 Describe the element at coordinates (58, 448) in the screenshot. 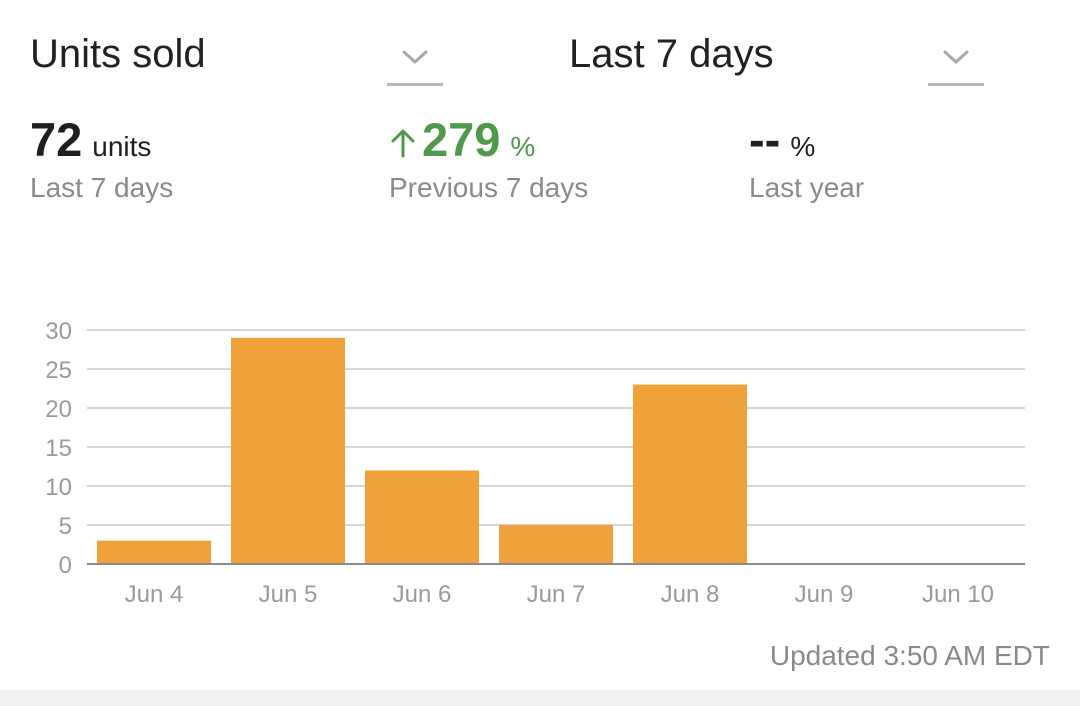

I see `y-tick-label: 15` at that location.